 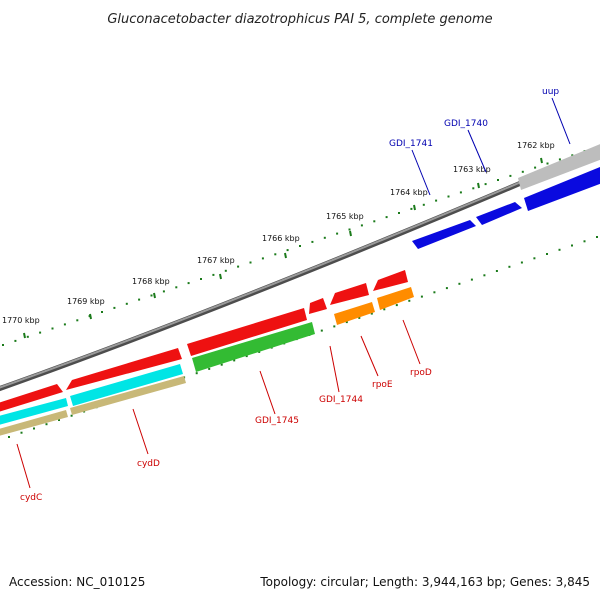 I want to click on gene-feature-uup, so click(x=562, y=188).